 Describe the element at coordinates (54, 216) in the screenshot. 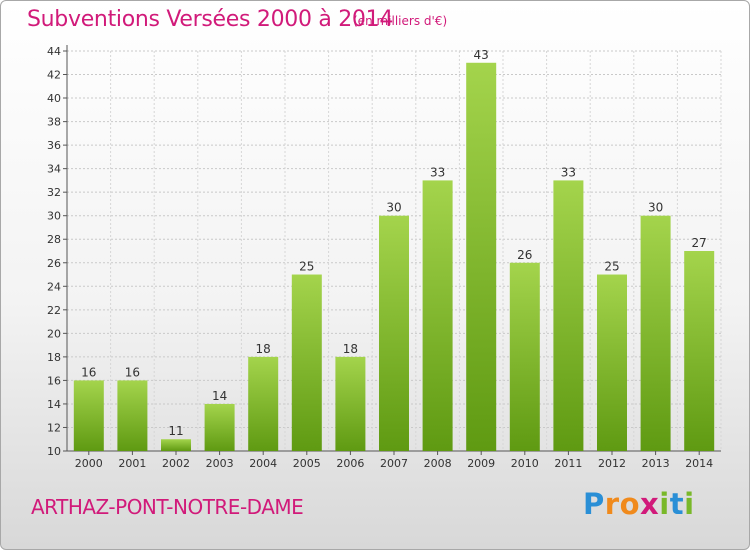

I see `y-tick-label: 30` at that location.